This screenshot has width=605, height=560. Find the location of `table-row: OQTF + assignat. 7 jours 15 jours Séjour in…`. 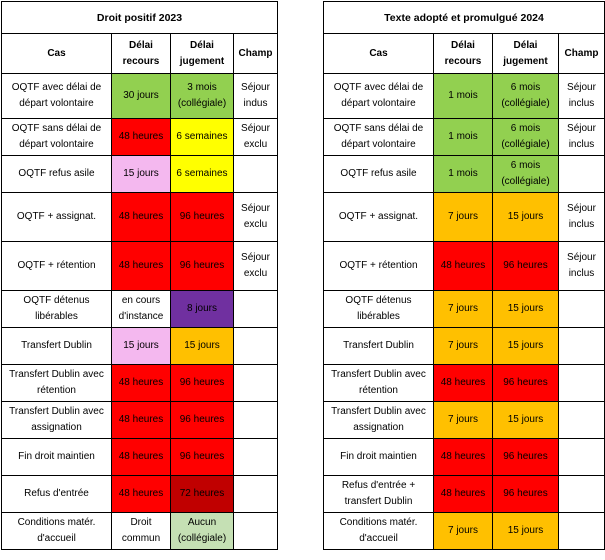

table-row: OQTF + assignat. 7 jours 15 jours Séjour in… is located at coordinates (464, 217).